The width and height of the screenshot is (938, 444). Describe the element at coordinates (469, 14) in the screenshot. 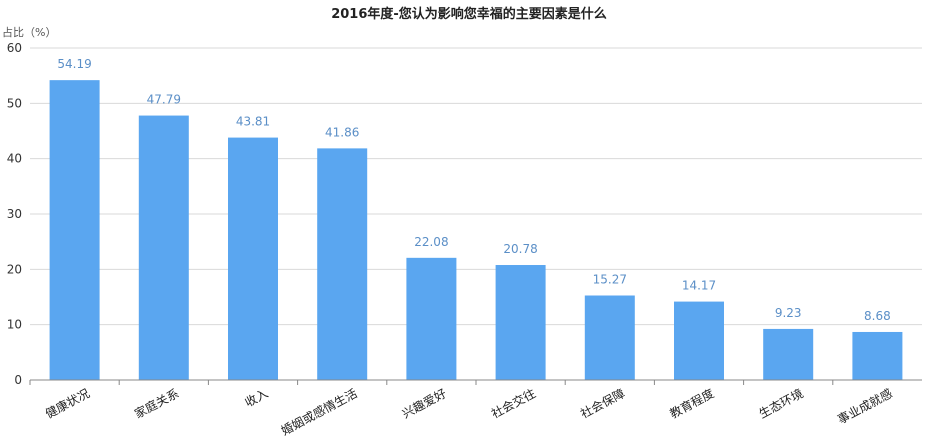

I see `chart-title: 2016年度-您认为影响您幸福的主要因素是什么` at that location.